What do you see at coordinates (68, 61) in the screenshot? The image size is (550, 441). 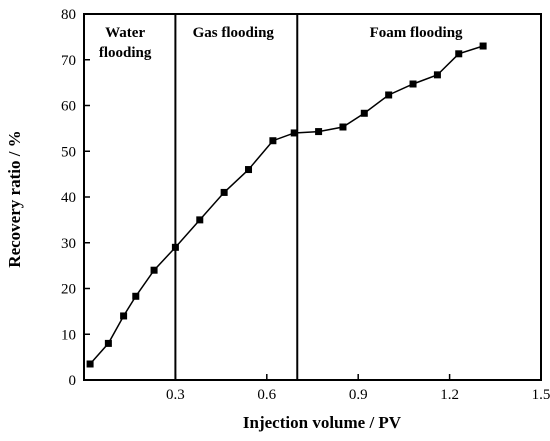 I see `y-tick-label: 70` at bounding box center [68, 61].